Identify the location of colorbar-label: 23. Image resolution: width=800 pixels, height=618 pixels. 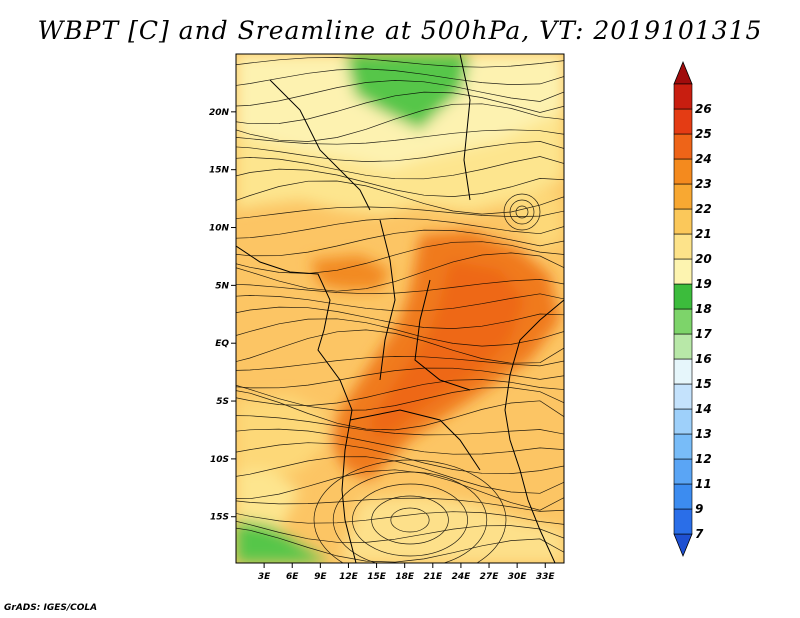
(703, 184).